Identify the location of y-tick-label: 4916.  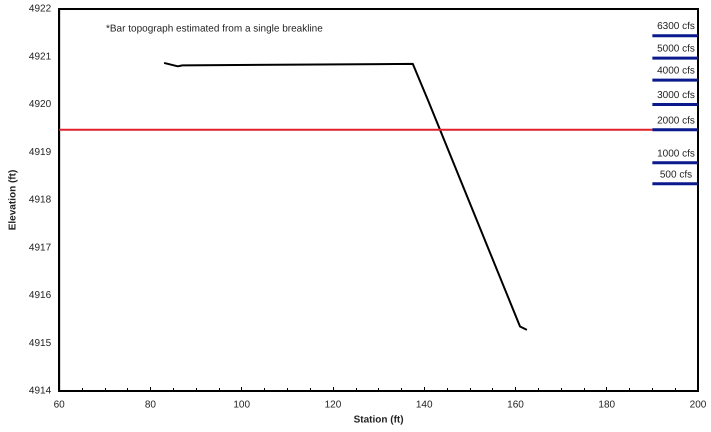
(40, 295).